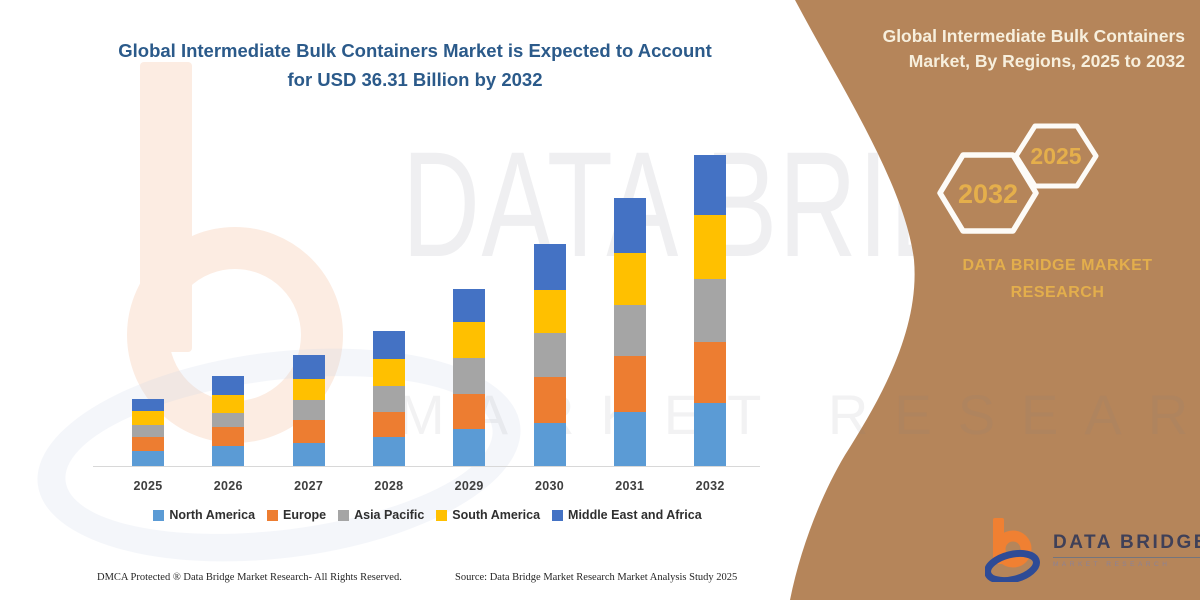  I want to click on bar-segment-middle-east-and-africa-2030, so click(549, 267).